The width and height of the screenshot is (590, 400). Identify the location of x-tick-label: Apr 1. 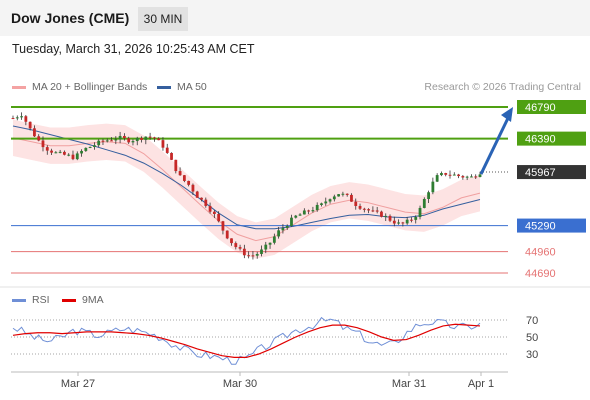
(481, 384).